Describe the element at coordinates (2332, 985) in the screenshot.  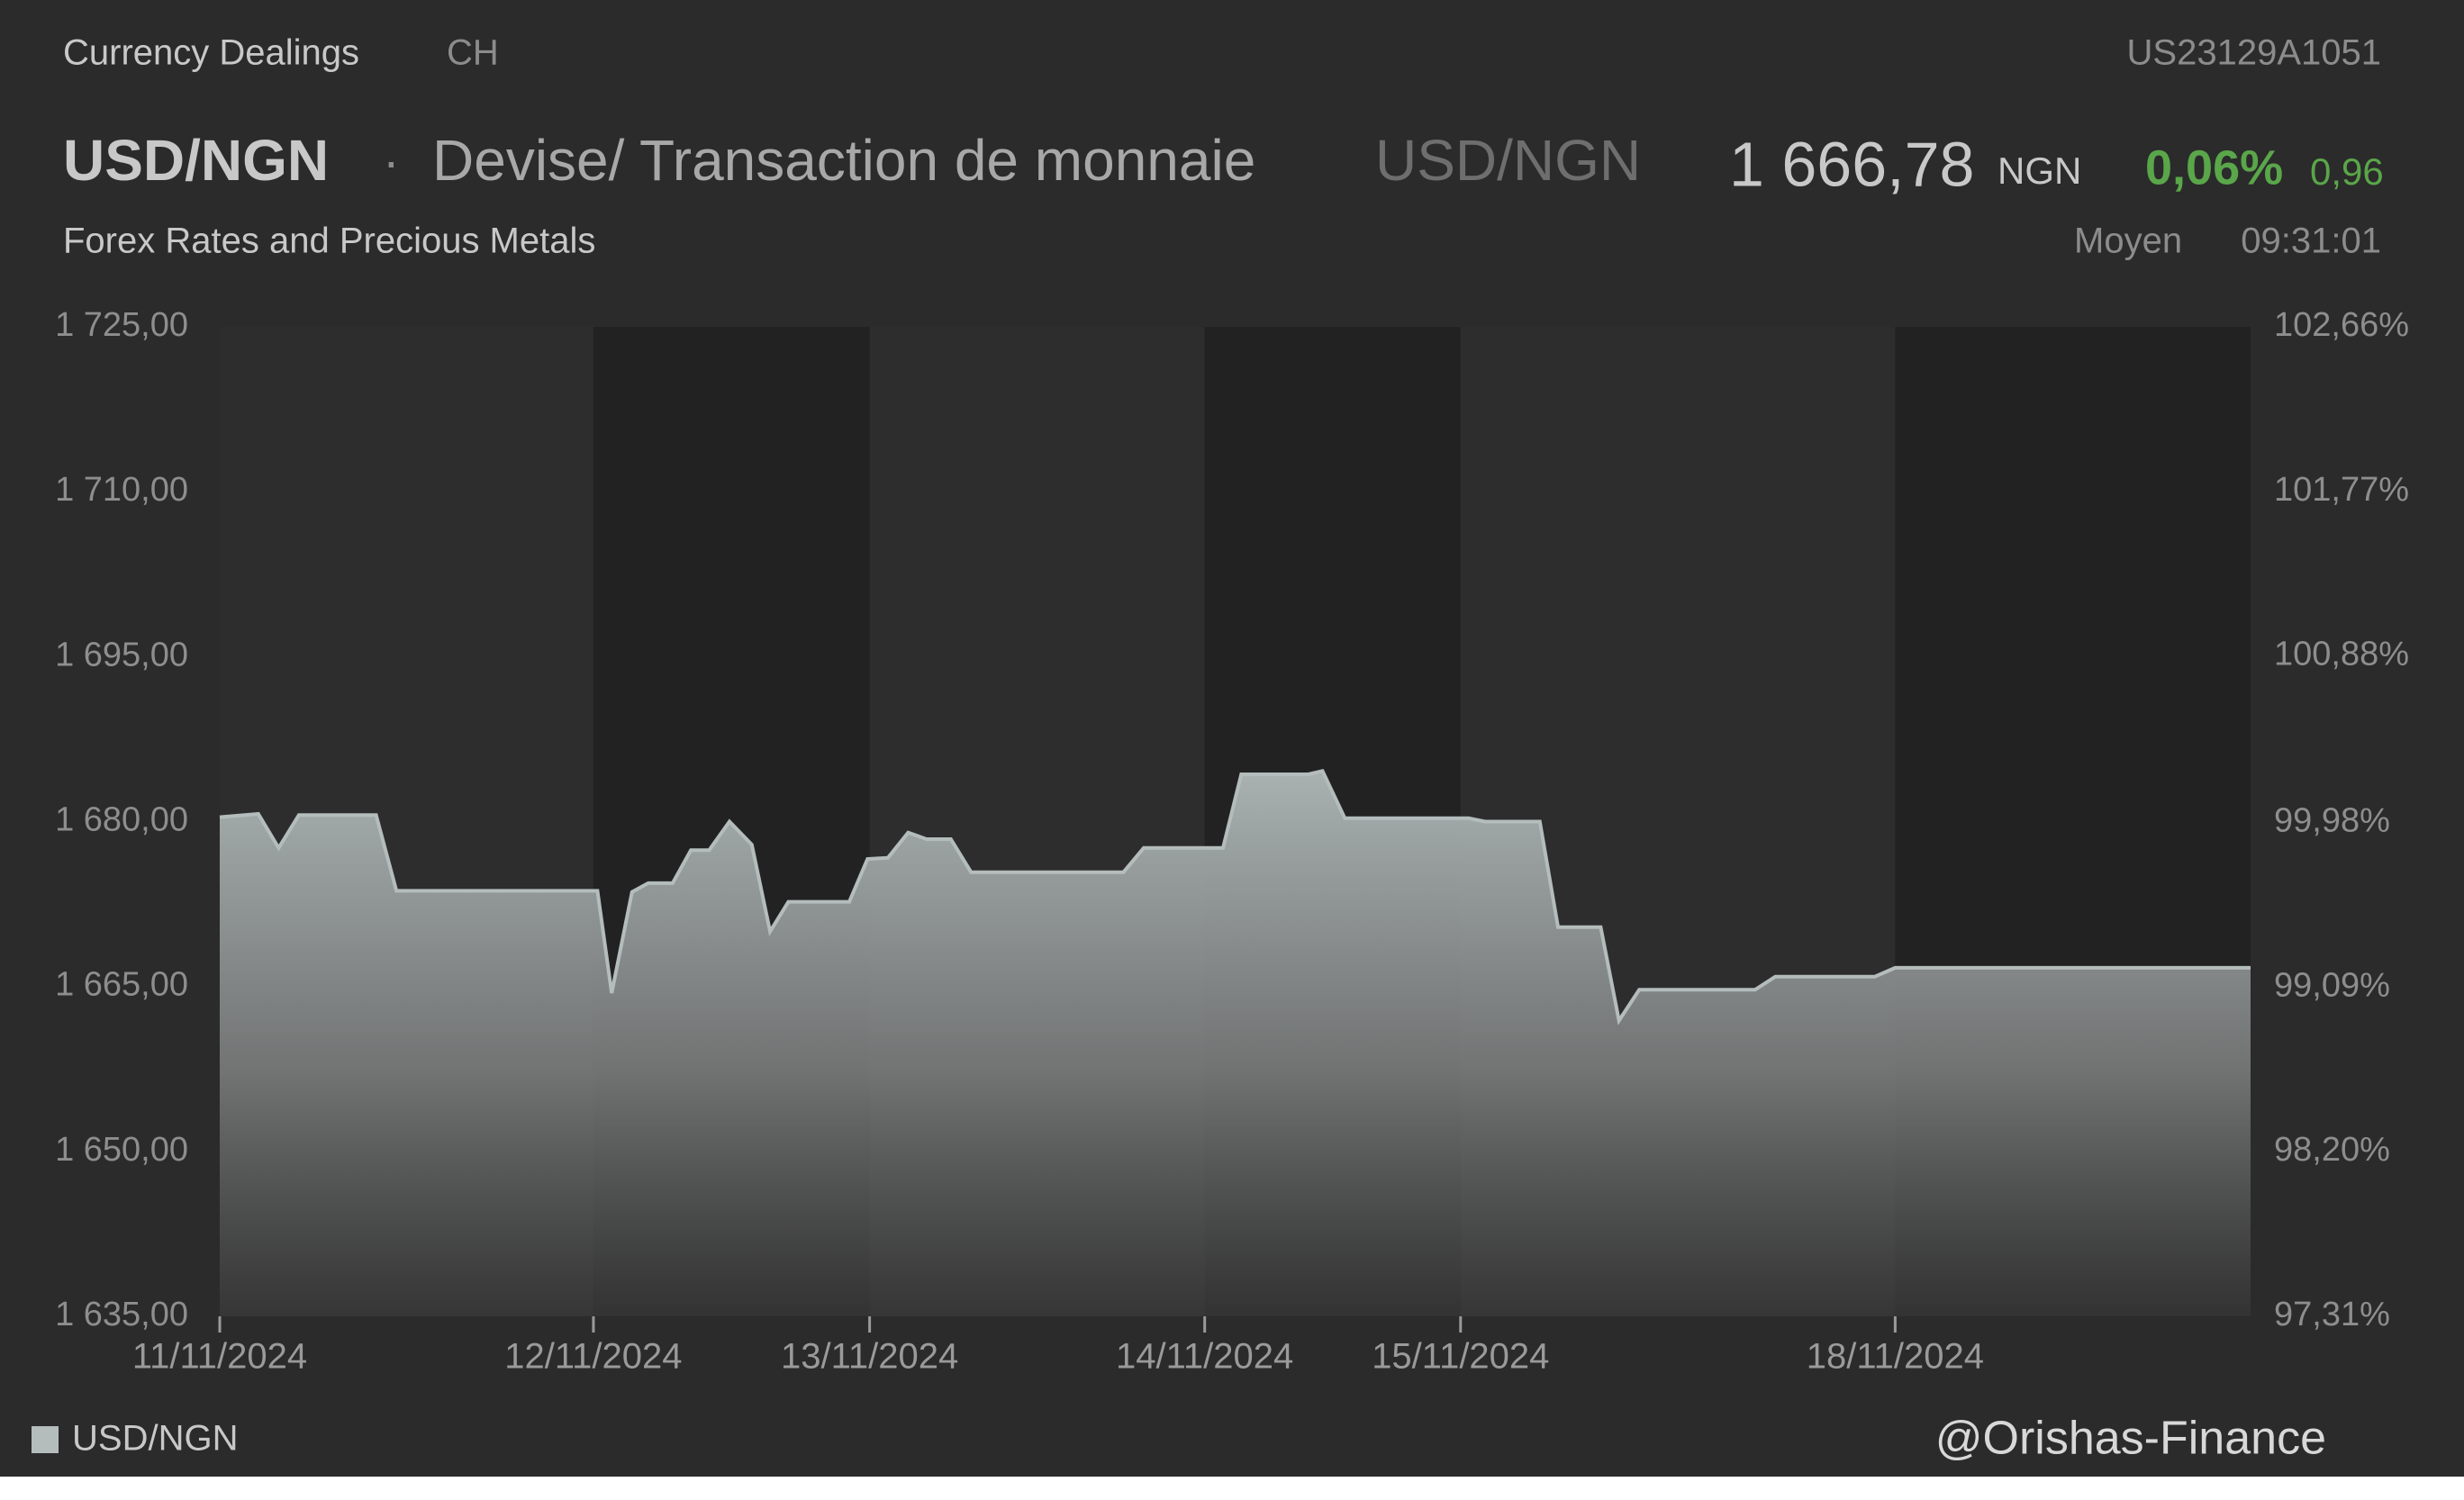
I see `y2-tick-label: 99,09%` at that location.